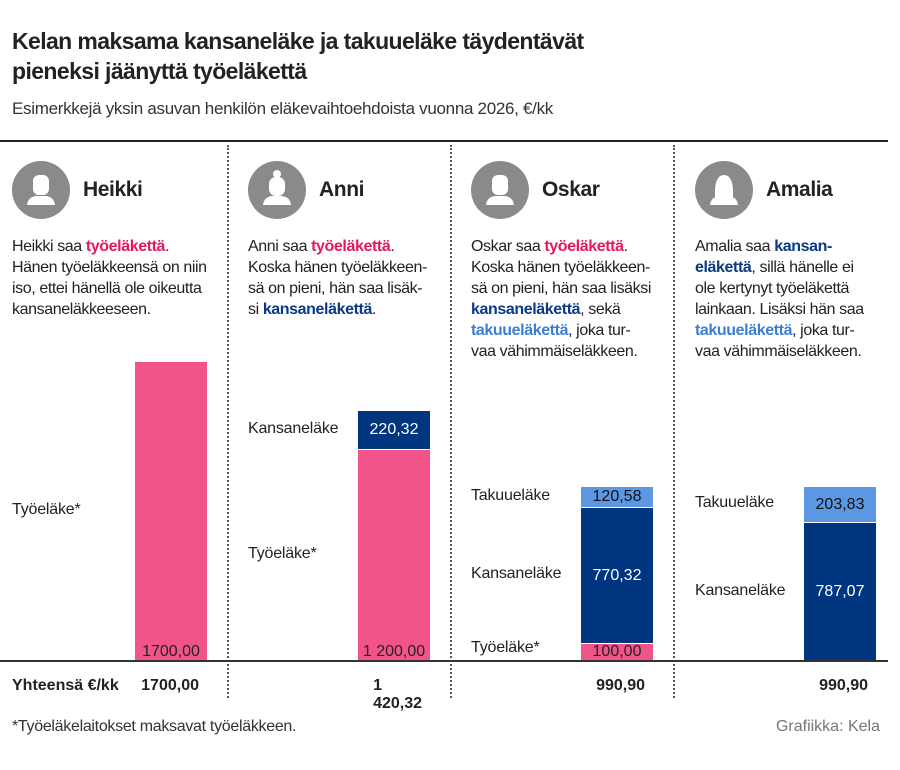 Image resolution: width=900 pixels, height=770 pixels. What do you see at coordinates (171, 511) in the screenshot?
I see `bar-segment-tyoelake: 1700,00` at bounding box center [171, 511].